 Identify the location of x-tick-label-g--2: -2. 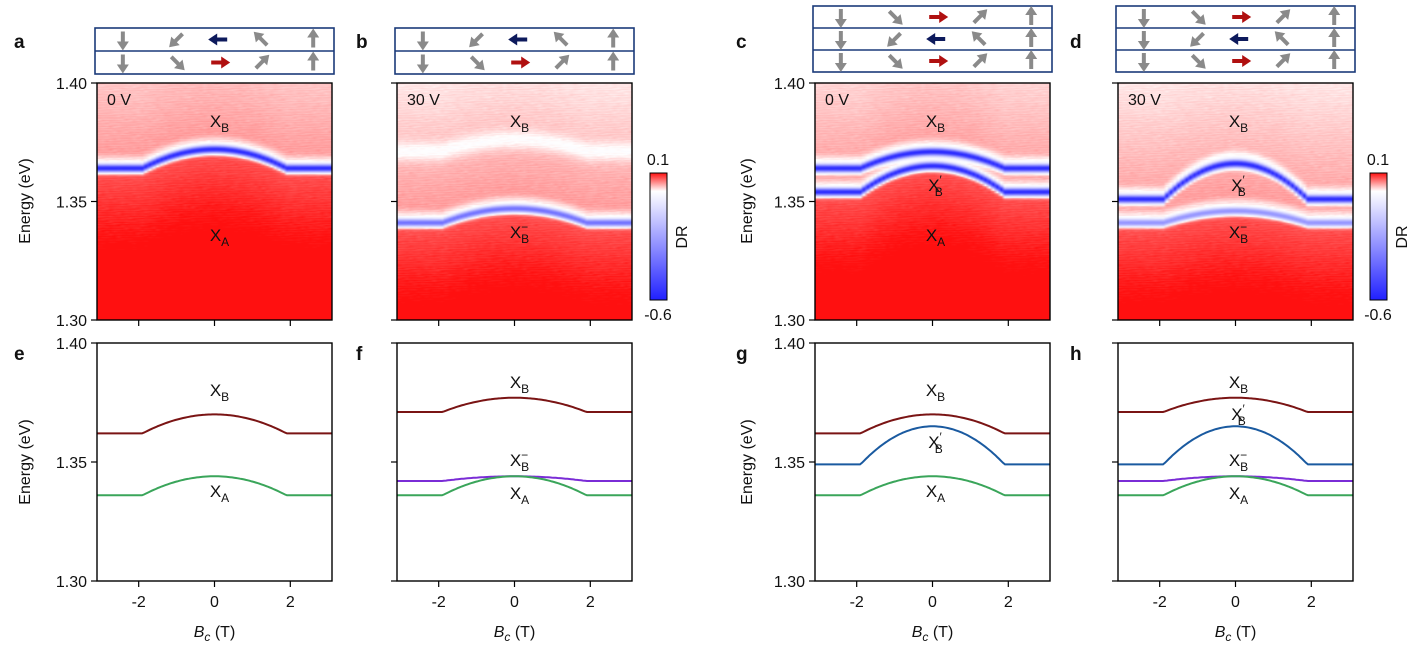
(857, 602).